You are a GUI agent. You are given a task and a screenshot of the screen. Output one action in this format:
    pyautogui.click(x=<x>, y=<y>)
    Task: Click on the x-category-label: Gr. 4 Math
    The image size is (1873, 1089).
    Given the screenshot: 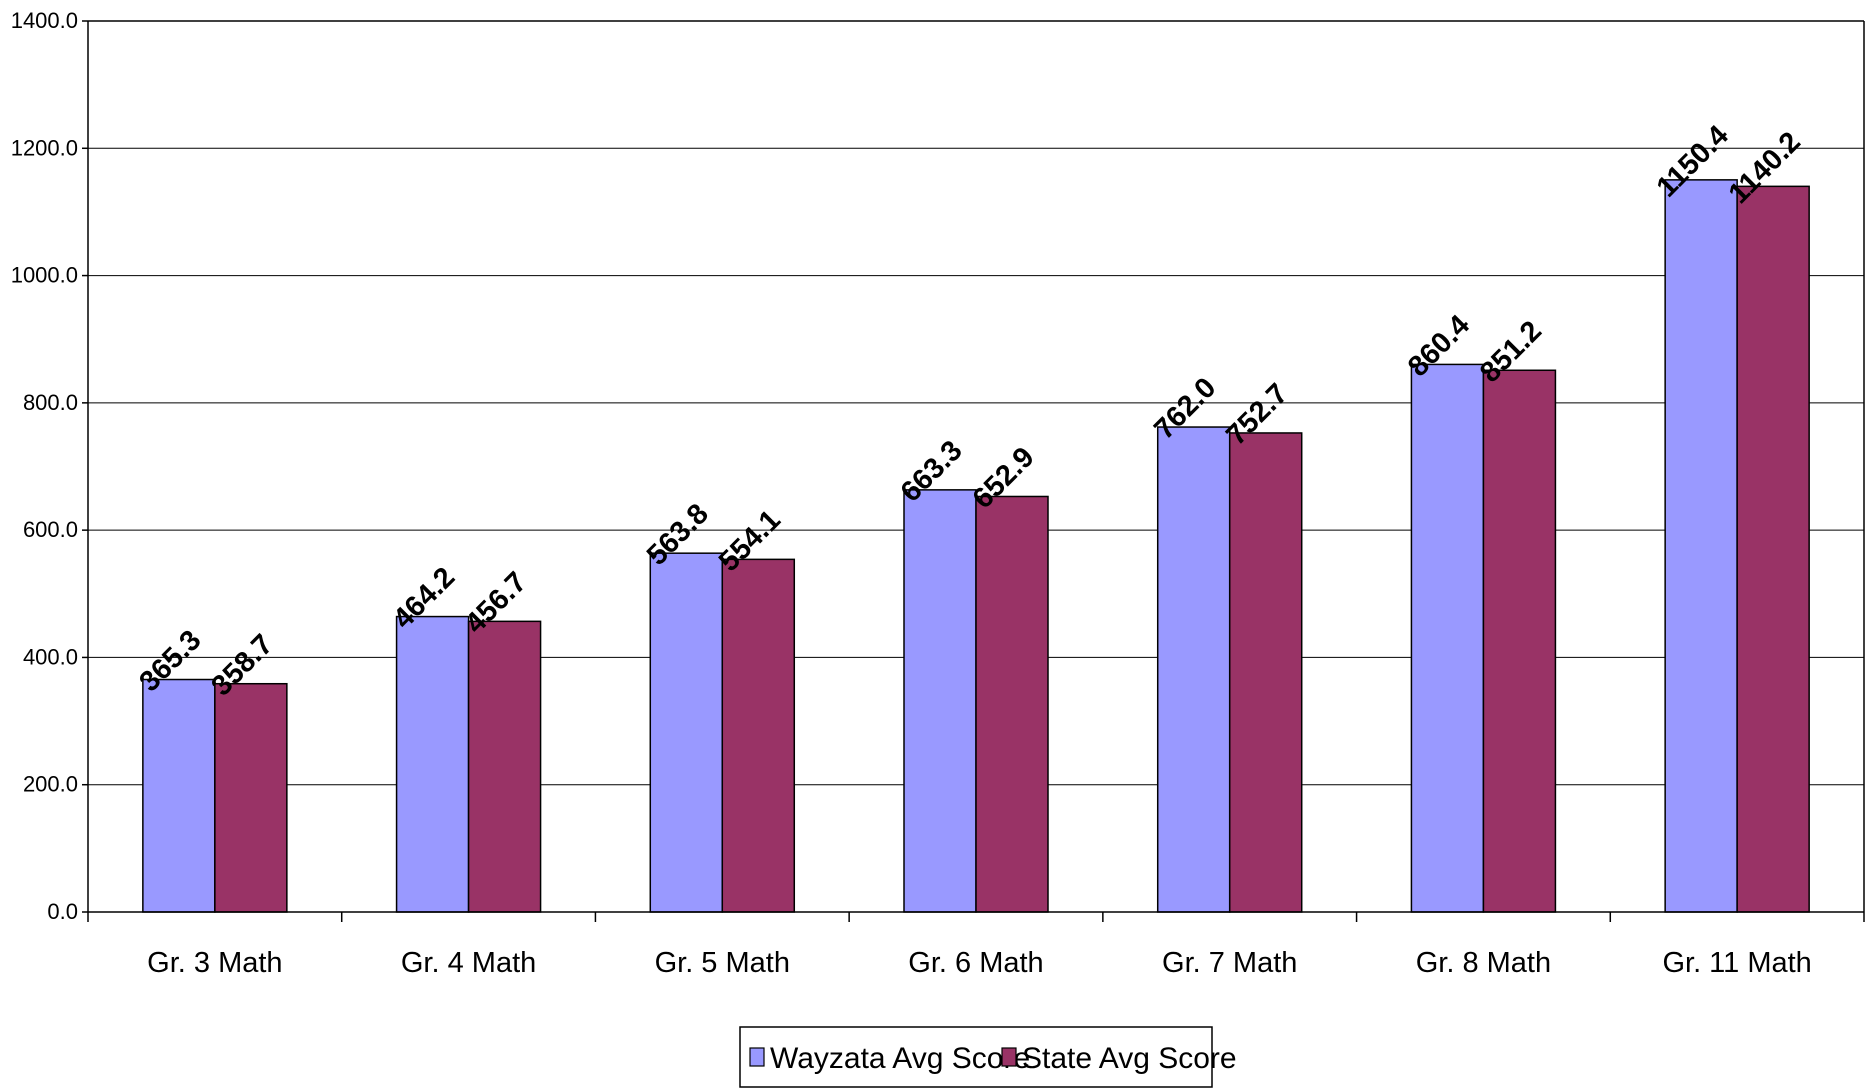 What is the action you would take?
    pyautogui.click(x=468, y=963)
    